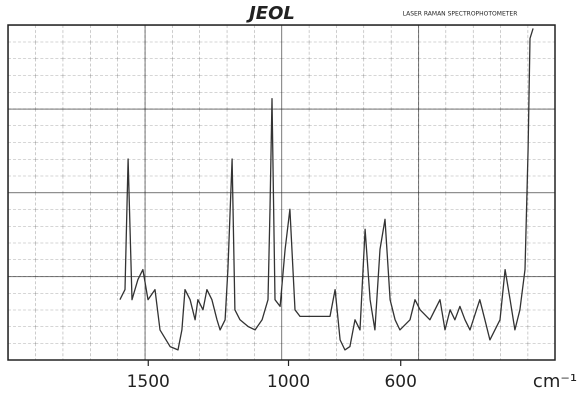  I want to click on x-tick-label: 1000, so click(288, 382).